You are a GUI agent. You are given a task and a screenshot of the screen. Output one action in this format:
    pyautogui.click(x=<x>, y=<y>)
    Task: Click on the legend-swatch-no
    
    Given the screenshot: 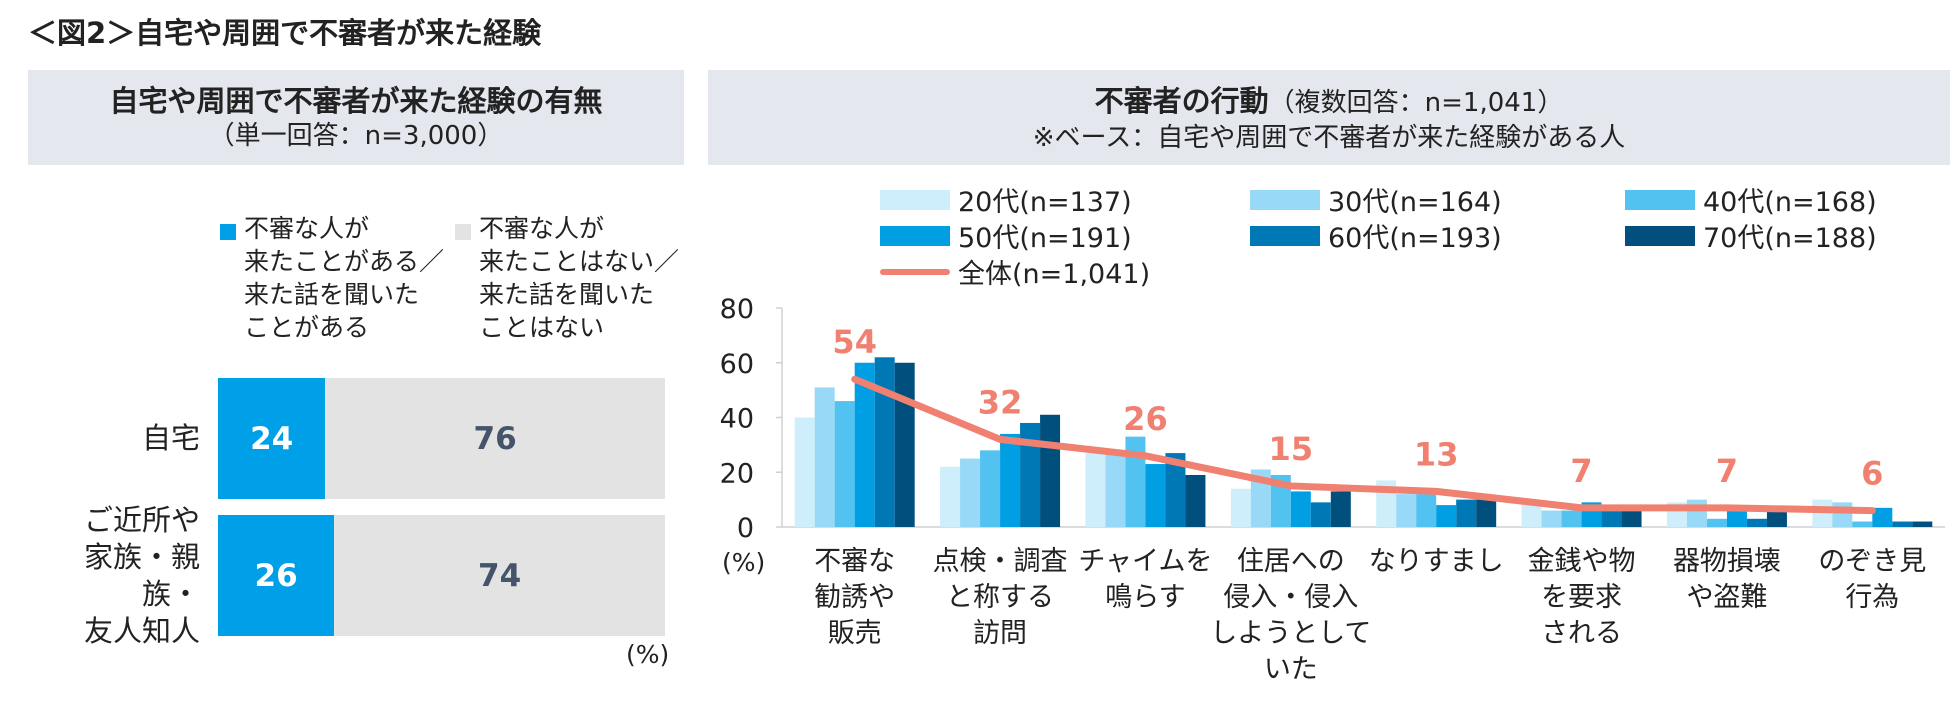 What is the action you would take?
    pyautogui.click(x=463, y=232)
    